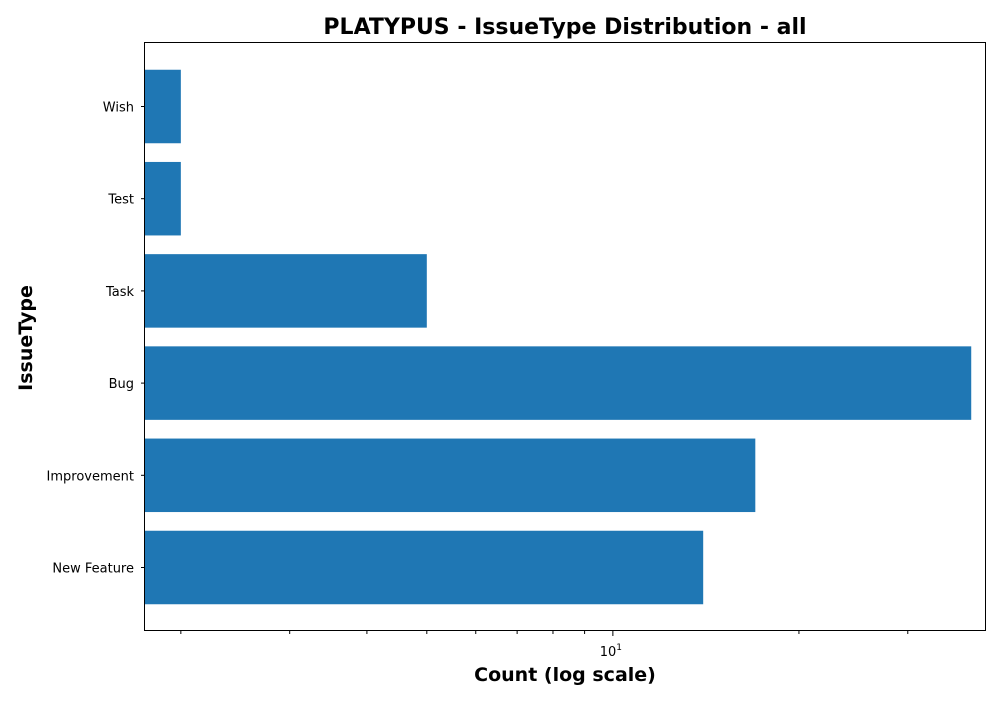 Image resolution: width=1000 pixels, height=705 pixels. Describe the element at coordinates (611, 651) in the screenshot. I see `x-tick-label: 101` at that location.